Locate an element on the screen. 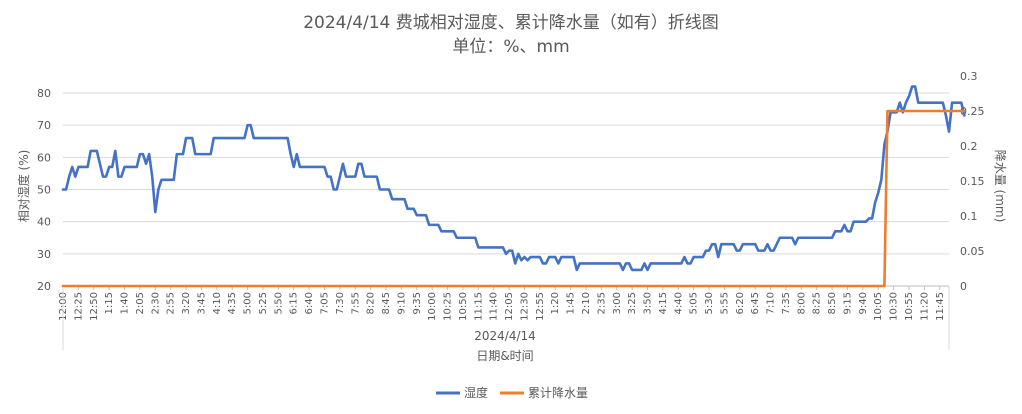  y-left-tick-label: 40 is located at coordinates (44, 222).